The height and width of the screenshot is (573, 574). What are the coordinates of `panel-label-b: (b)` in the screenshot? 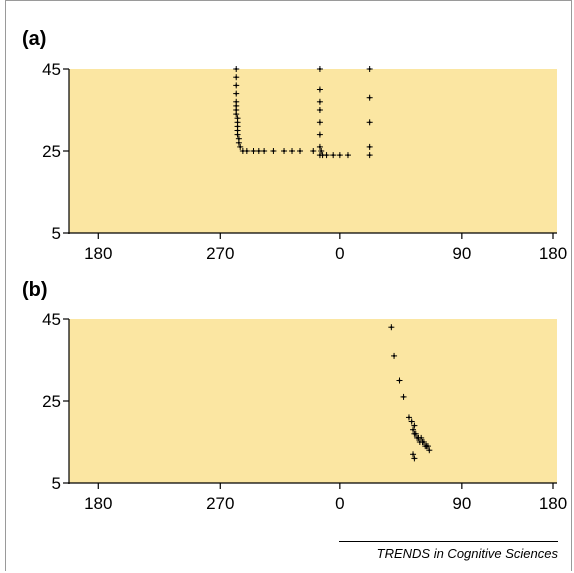 It's located at (35, 290).